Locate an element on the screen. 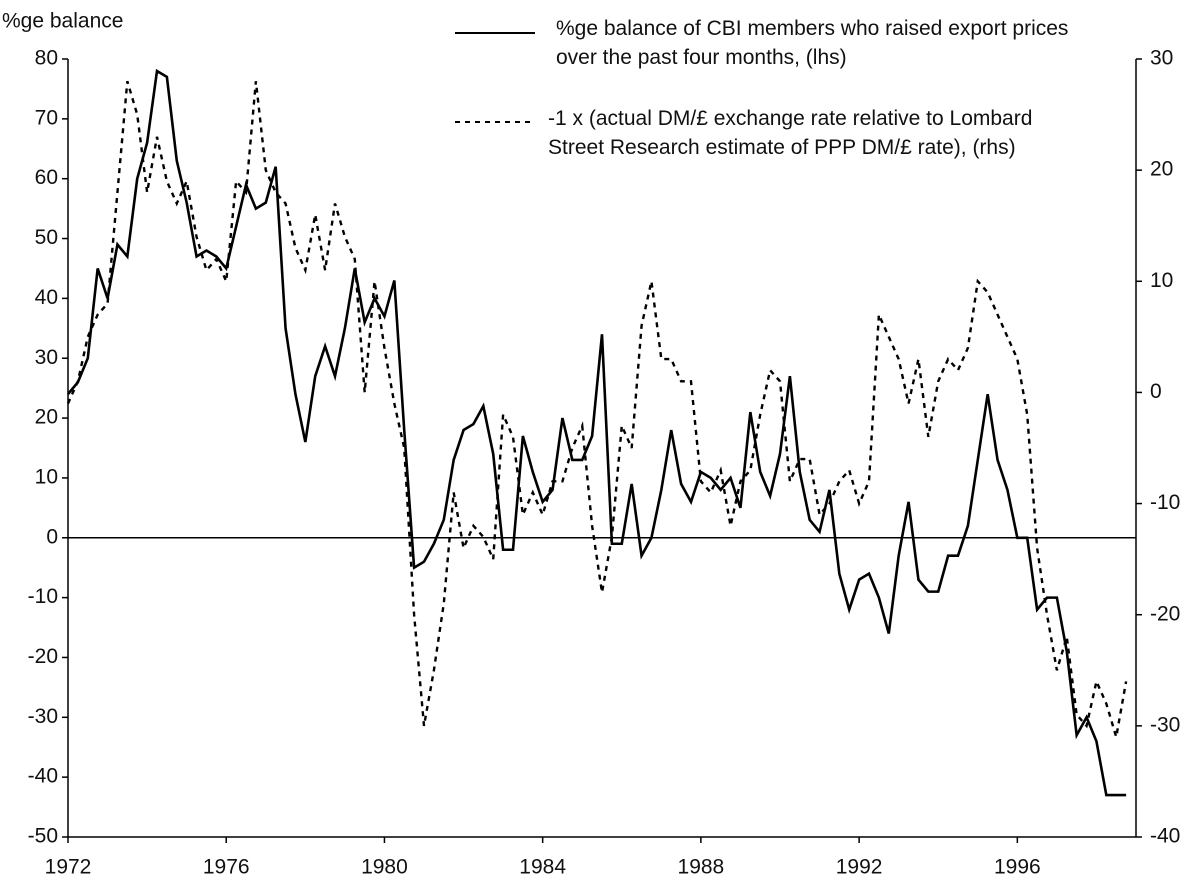  y2-tick-label: -20 is located at coordinates (1165, 613).